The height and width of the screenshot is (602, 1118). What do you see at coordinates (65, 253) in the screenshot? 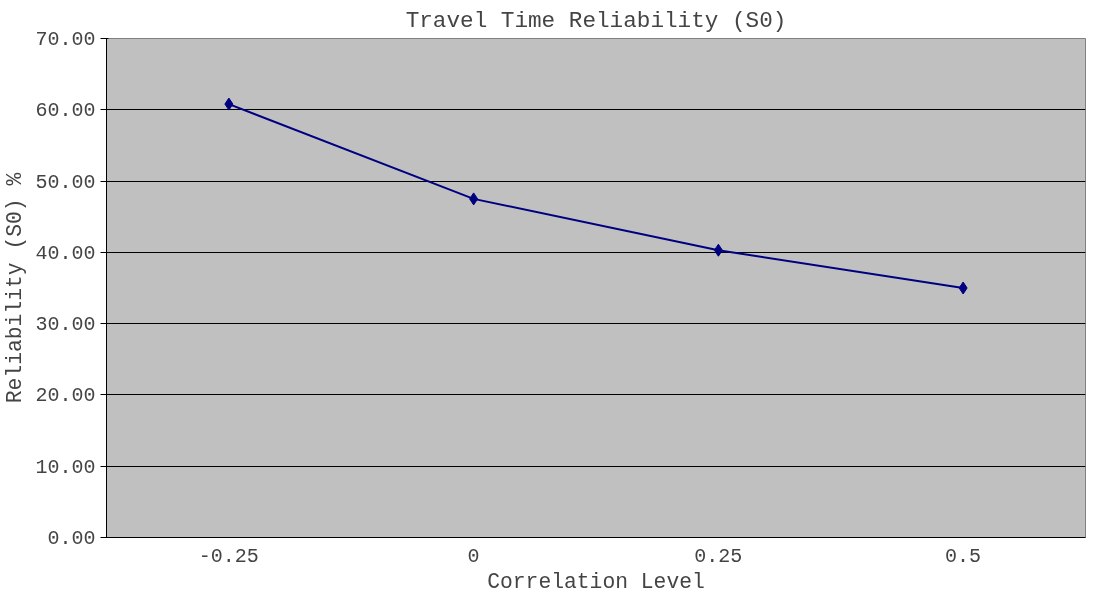
I see `y-tick-label: 40.00` at bounding box center [65, 253].